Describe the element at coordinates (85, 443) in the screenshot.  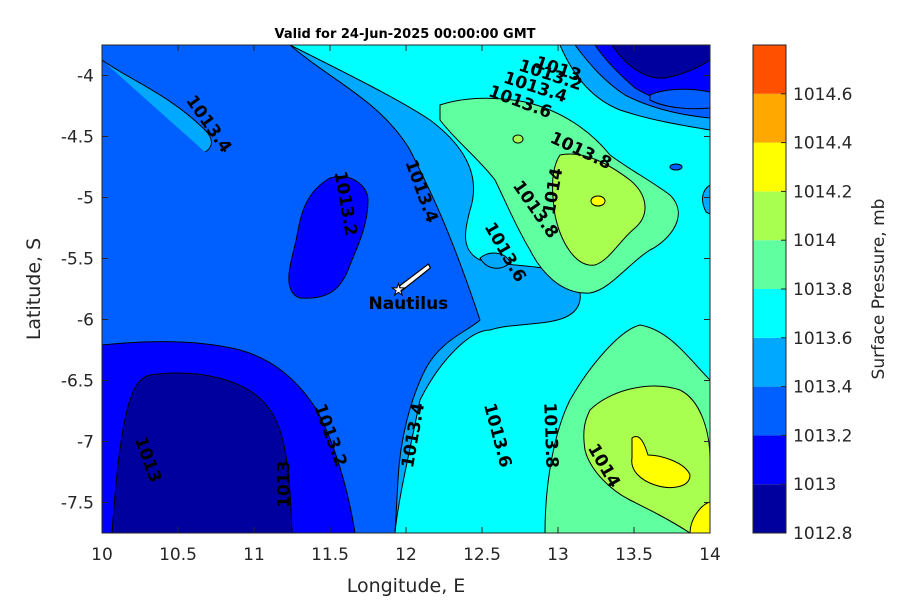
I see `y-tick-label: -7` at that location.